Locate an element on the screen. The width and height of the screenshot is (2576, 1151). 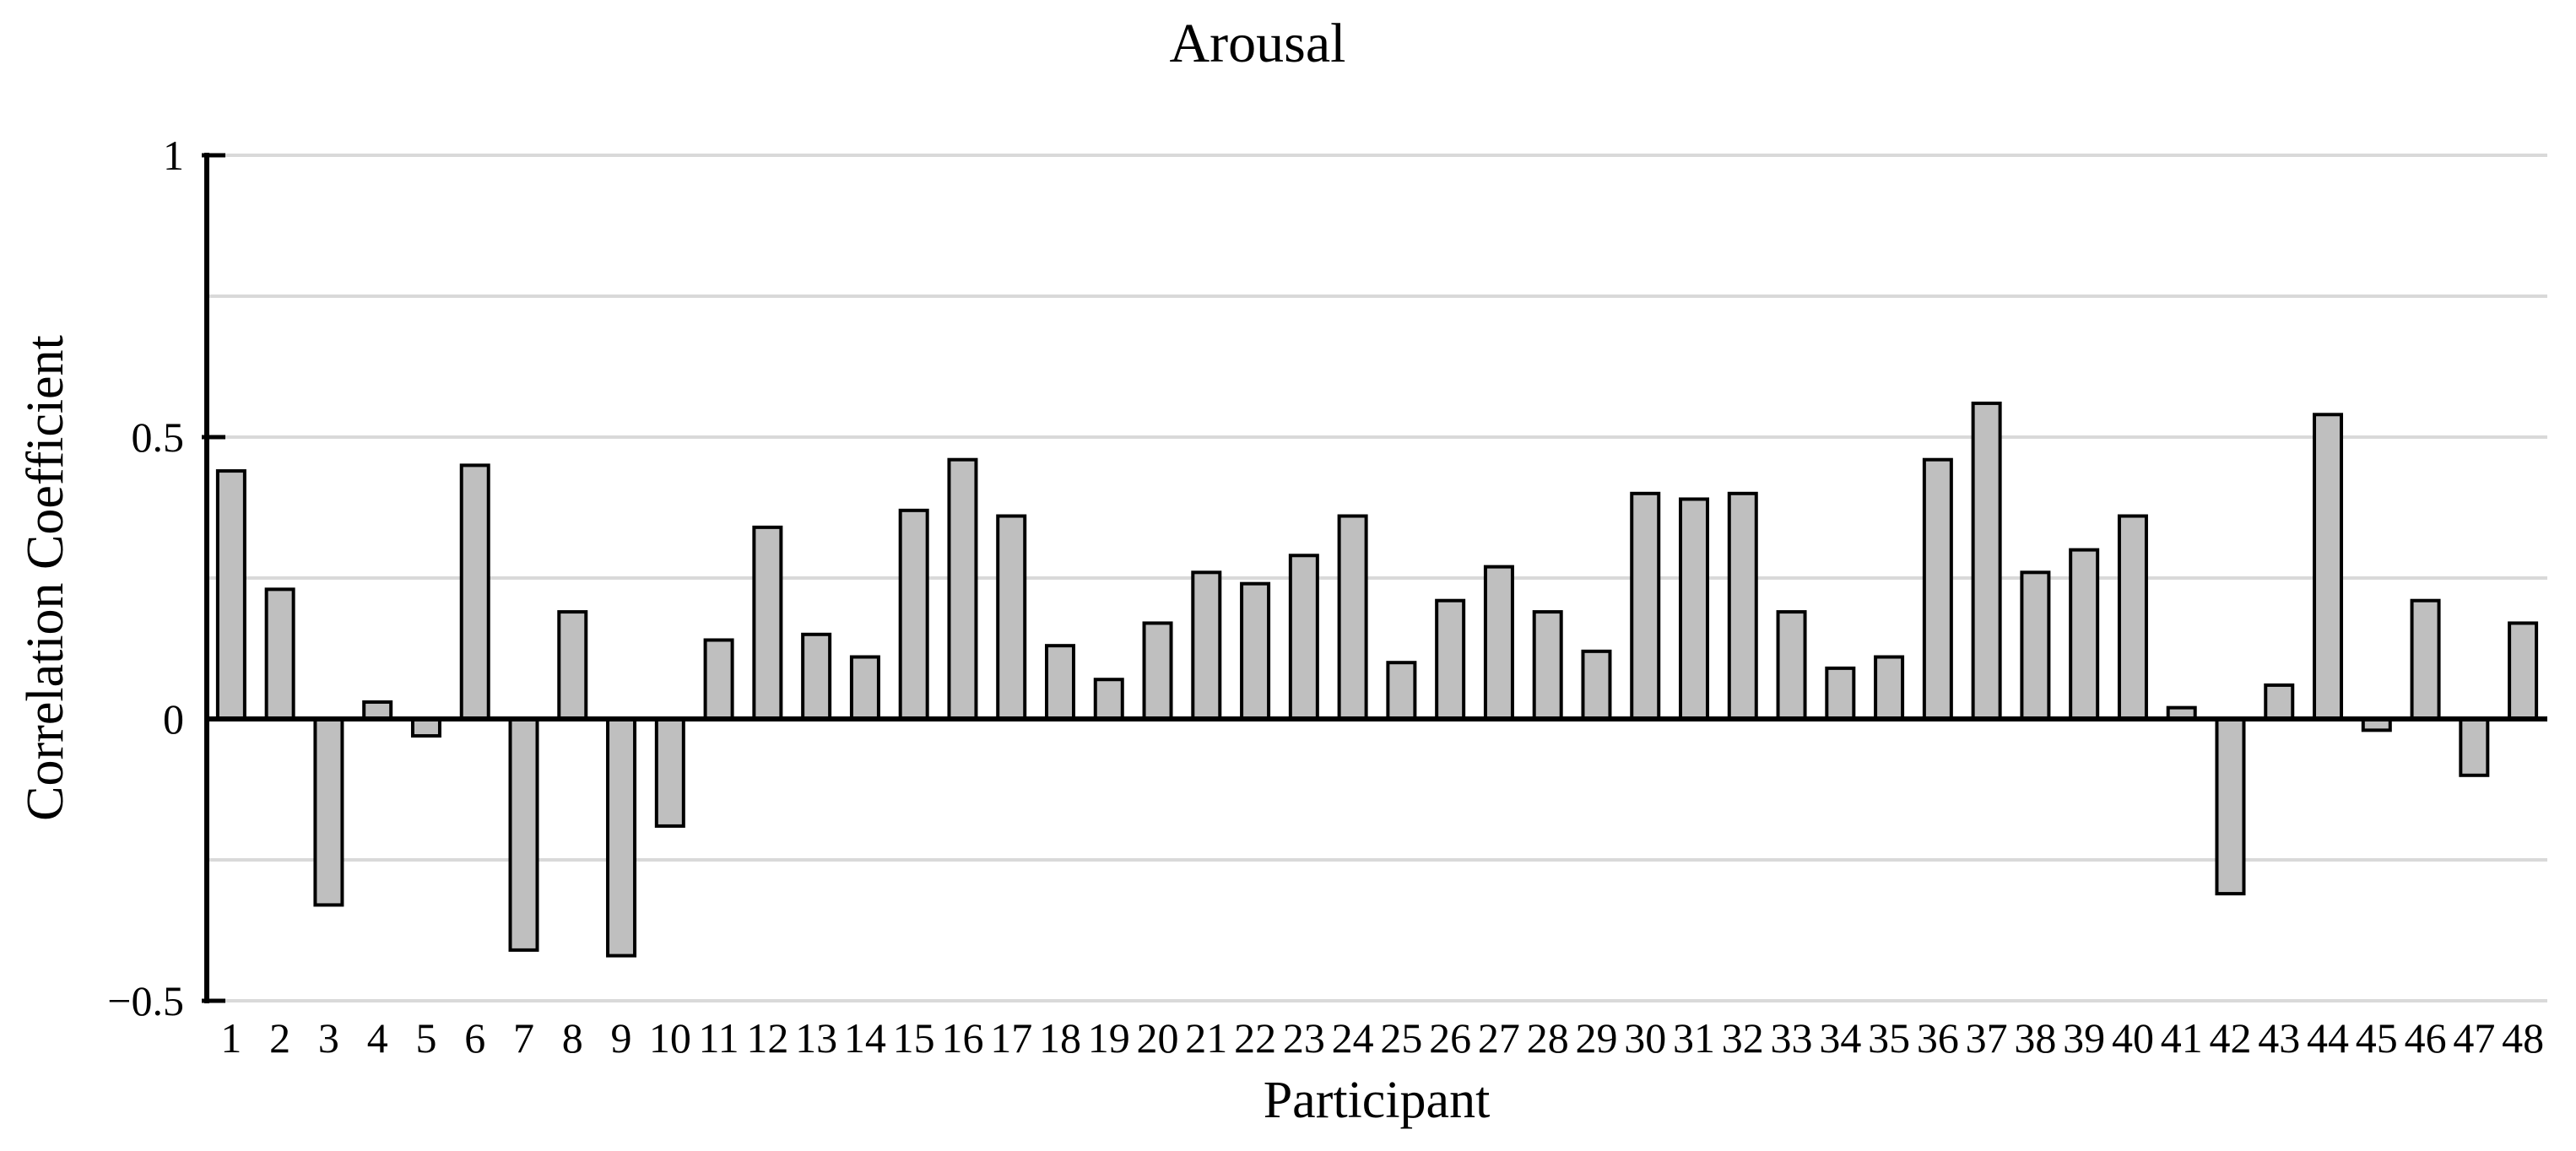
chart-title: Arousal is located at coordinates (1257, 43).